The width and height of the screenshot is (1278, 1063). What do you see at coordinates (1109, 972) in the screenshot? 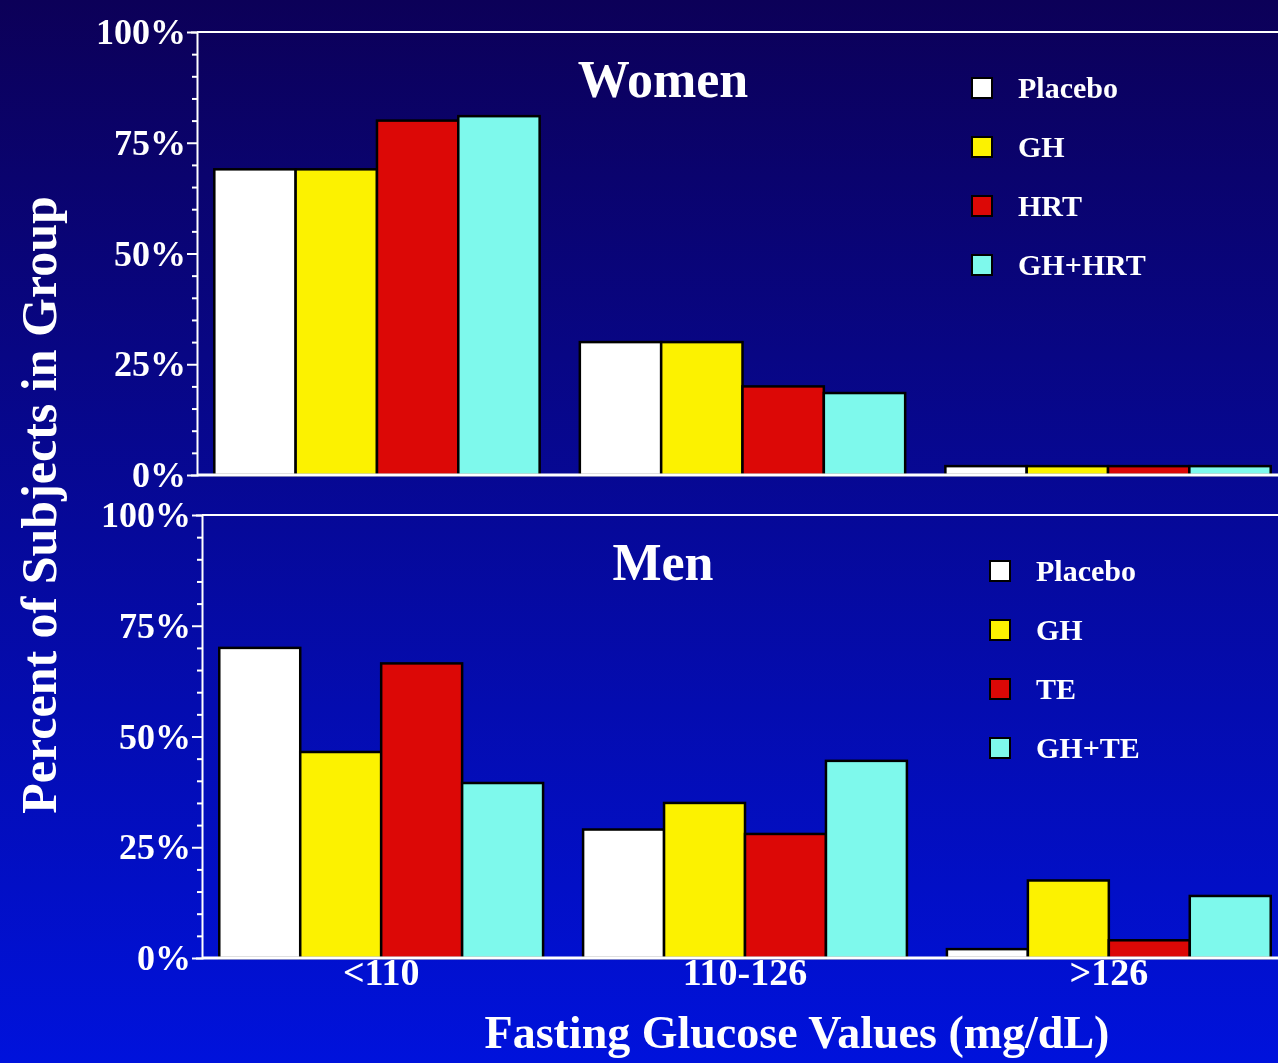
I see `x-tick-label: >126` at bounding box center [1109, 972].